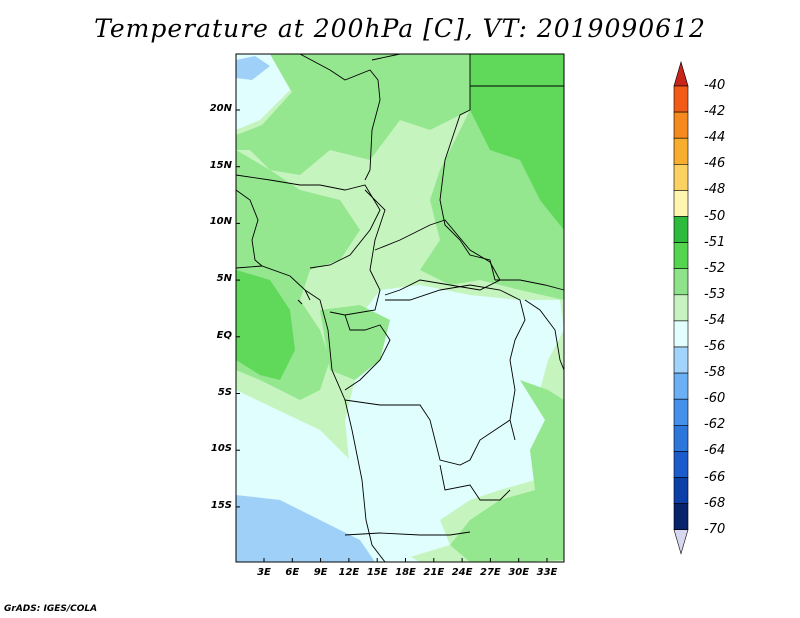 This screenshot has height=618, width=800. I want to click on x-label-18e: 18E, so click(405, 572).